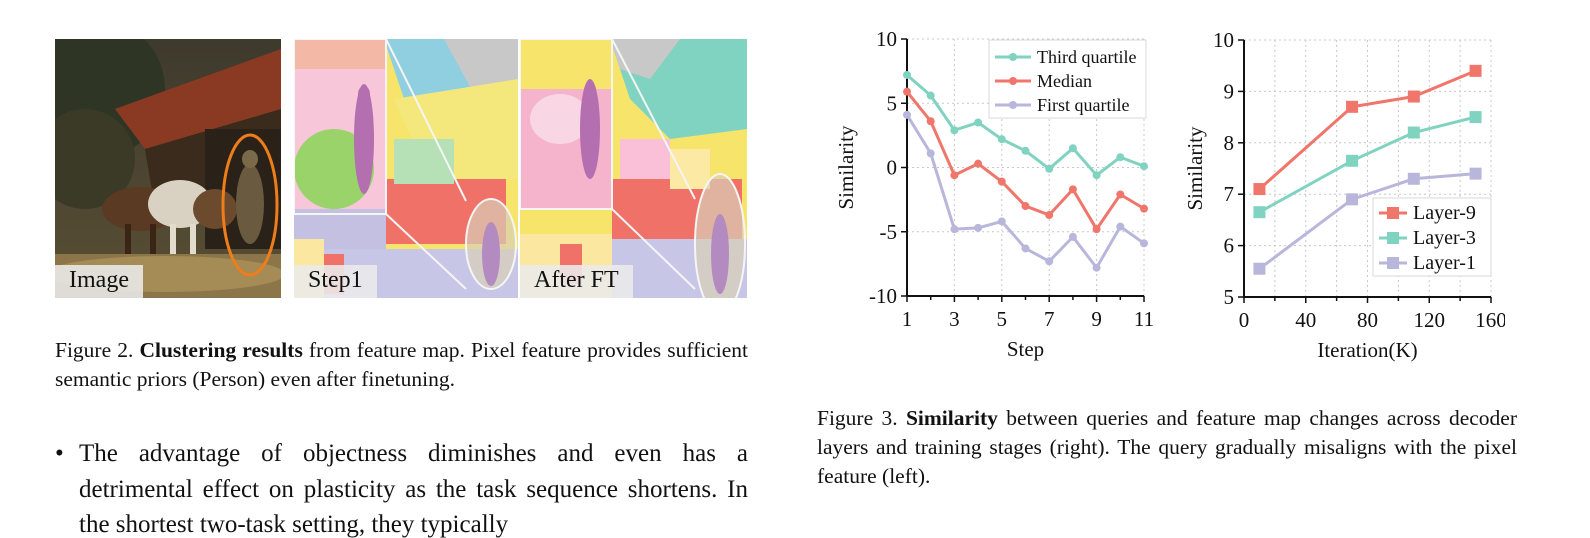 This screenshot has width=1590, height=538. Describe the element at coordinates (1444, 263) in the screenshot. I see `legend-label: Layer-1` at that location.